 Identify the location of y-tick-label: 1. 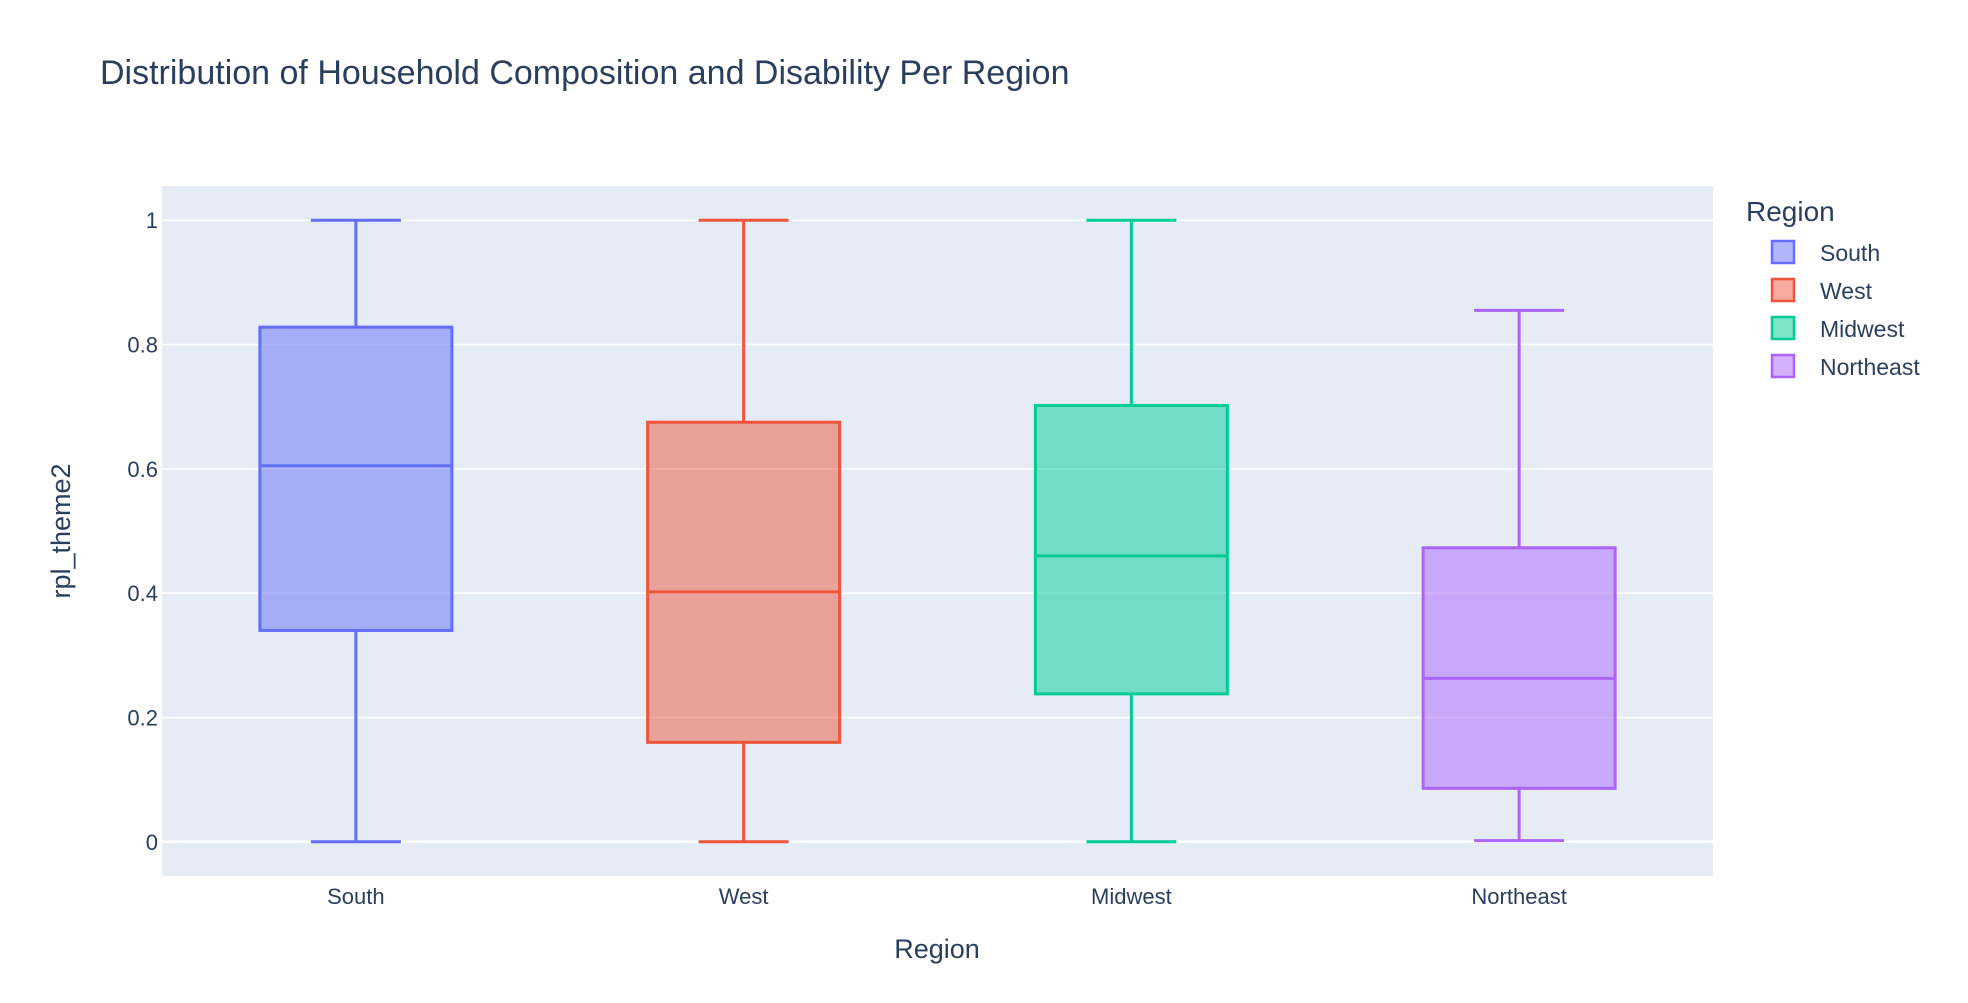
(152, 220).